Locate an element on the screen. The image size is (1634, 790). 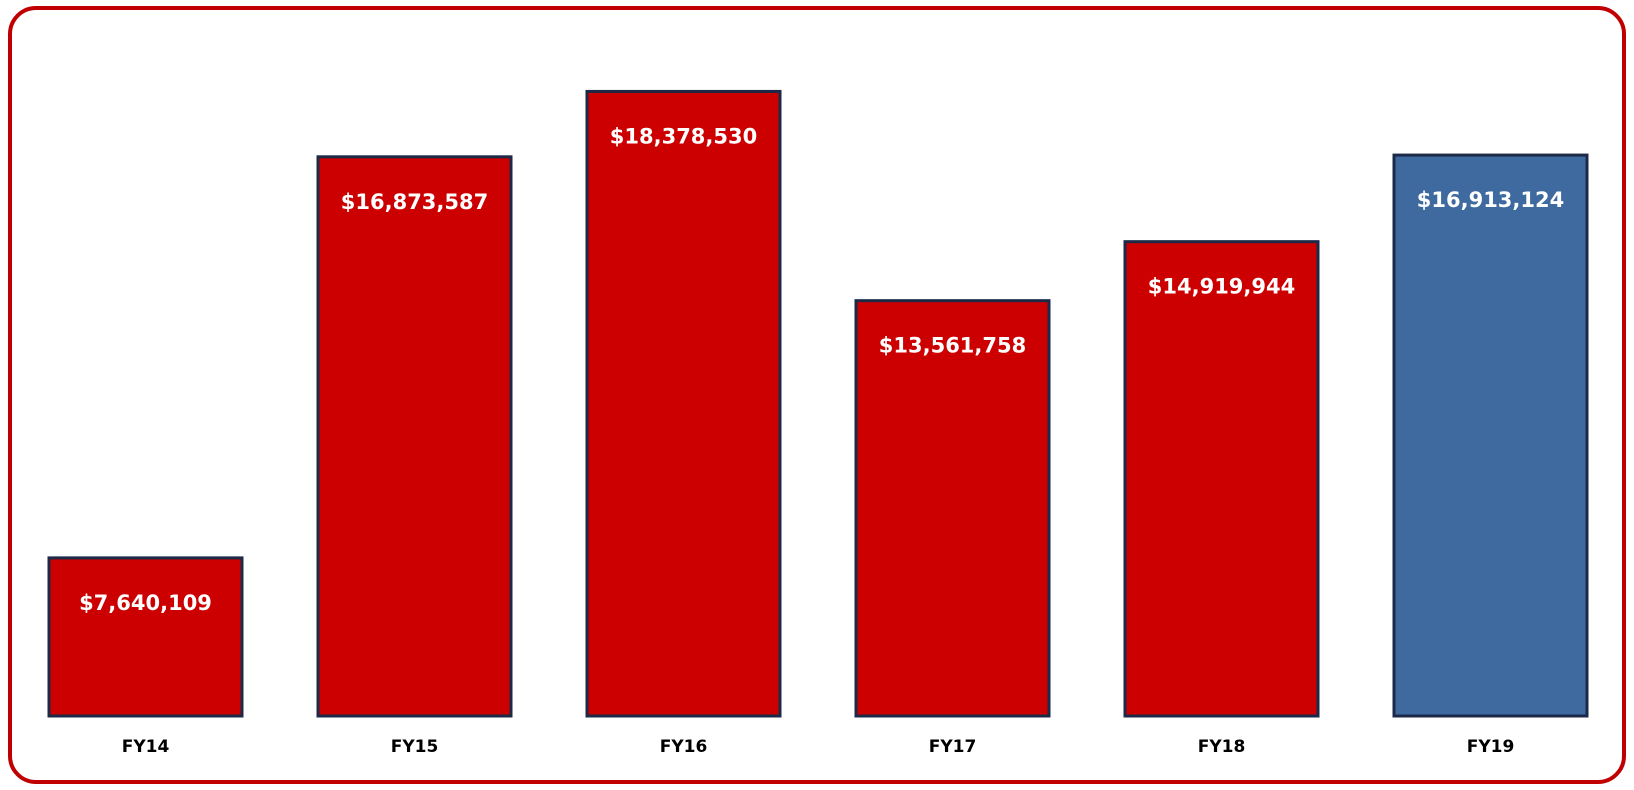
value-label: $7,640,109 is located at coordinates (145, 603).